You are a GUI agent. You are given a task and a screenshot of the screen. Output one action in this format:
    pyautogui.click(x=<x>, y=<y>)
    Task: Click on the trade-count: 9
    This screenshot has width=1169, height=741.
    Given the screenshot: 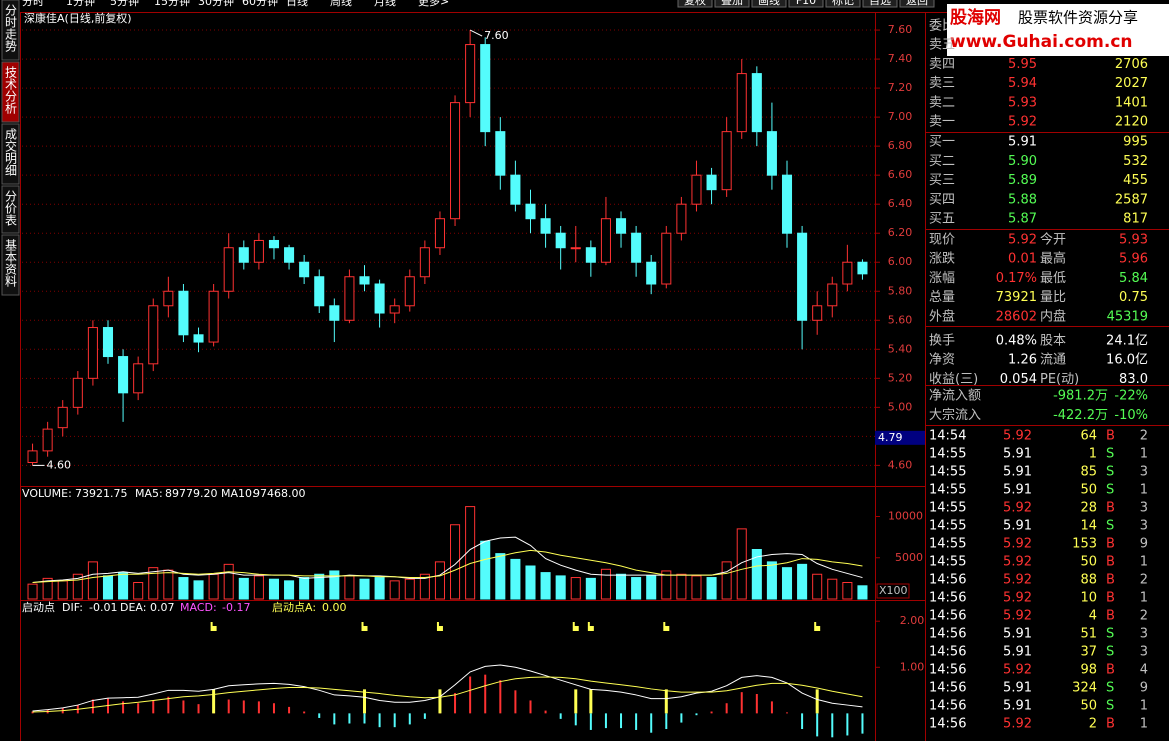 What is the action you would take?
    pyautogui.click(x=1144, y=544)
    